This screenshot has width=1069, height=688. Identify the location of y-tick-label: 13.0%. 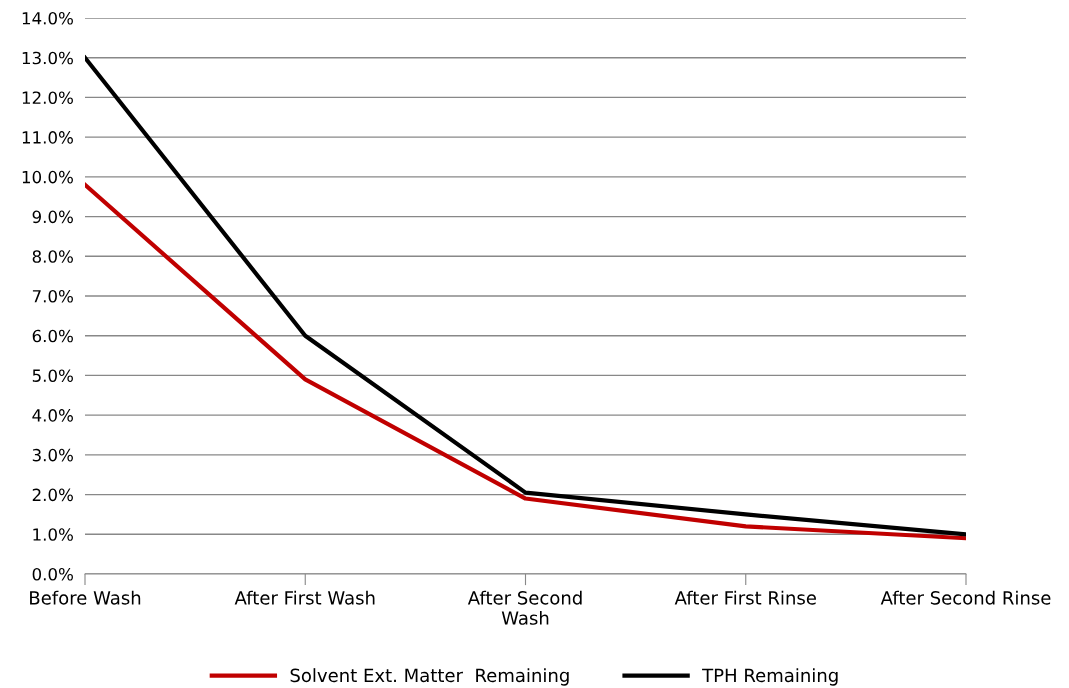
(47, 58).